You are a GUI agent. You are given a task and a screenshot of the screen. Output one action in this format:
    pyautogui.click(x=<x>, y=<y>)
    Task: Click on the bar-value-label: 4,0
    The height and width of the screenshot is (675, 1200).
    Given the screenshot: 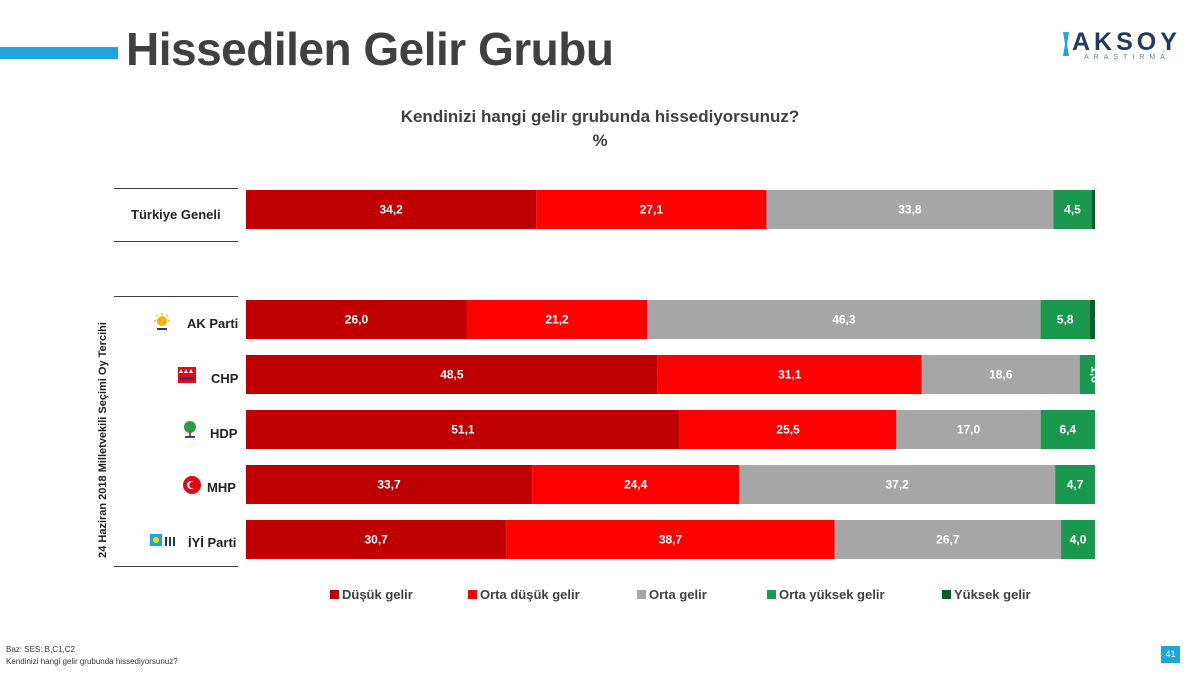 What is the action you would take?
    pyautogui.click(x=1078, y=540)
    